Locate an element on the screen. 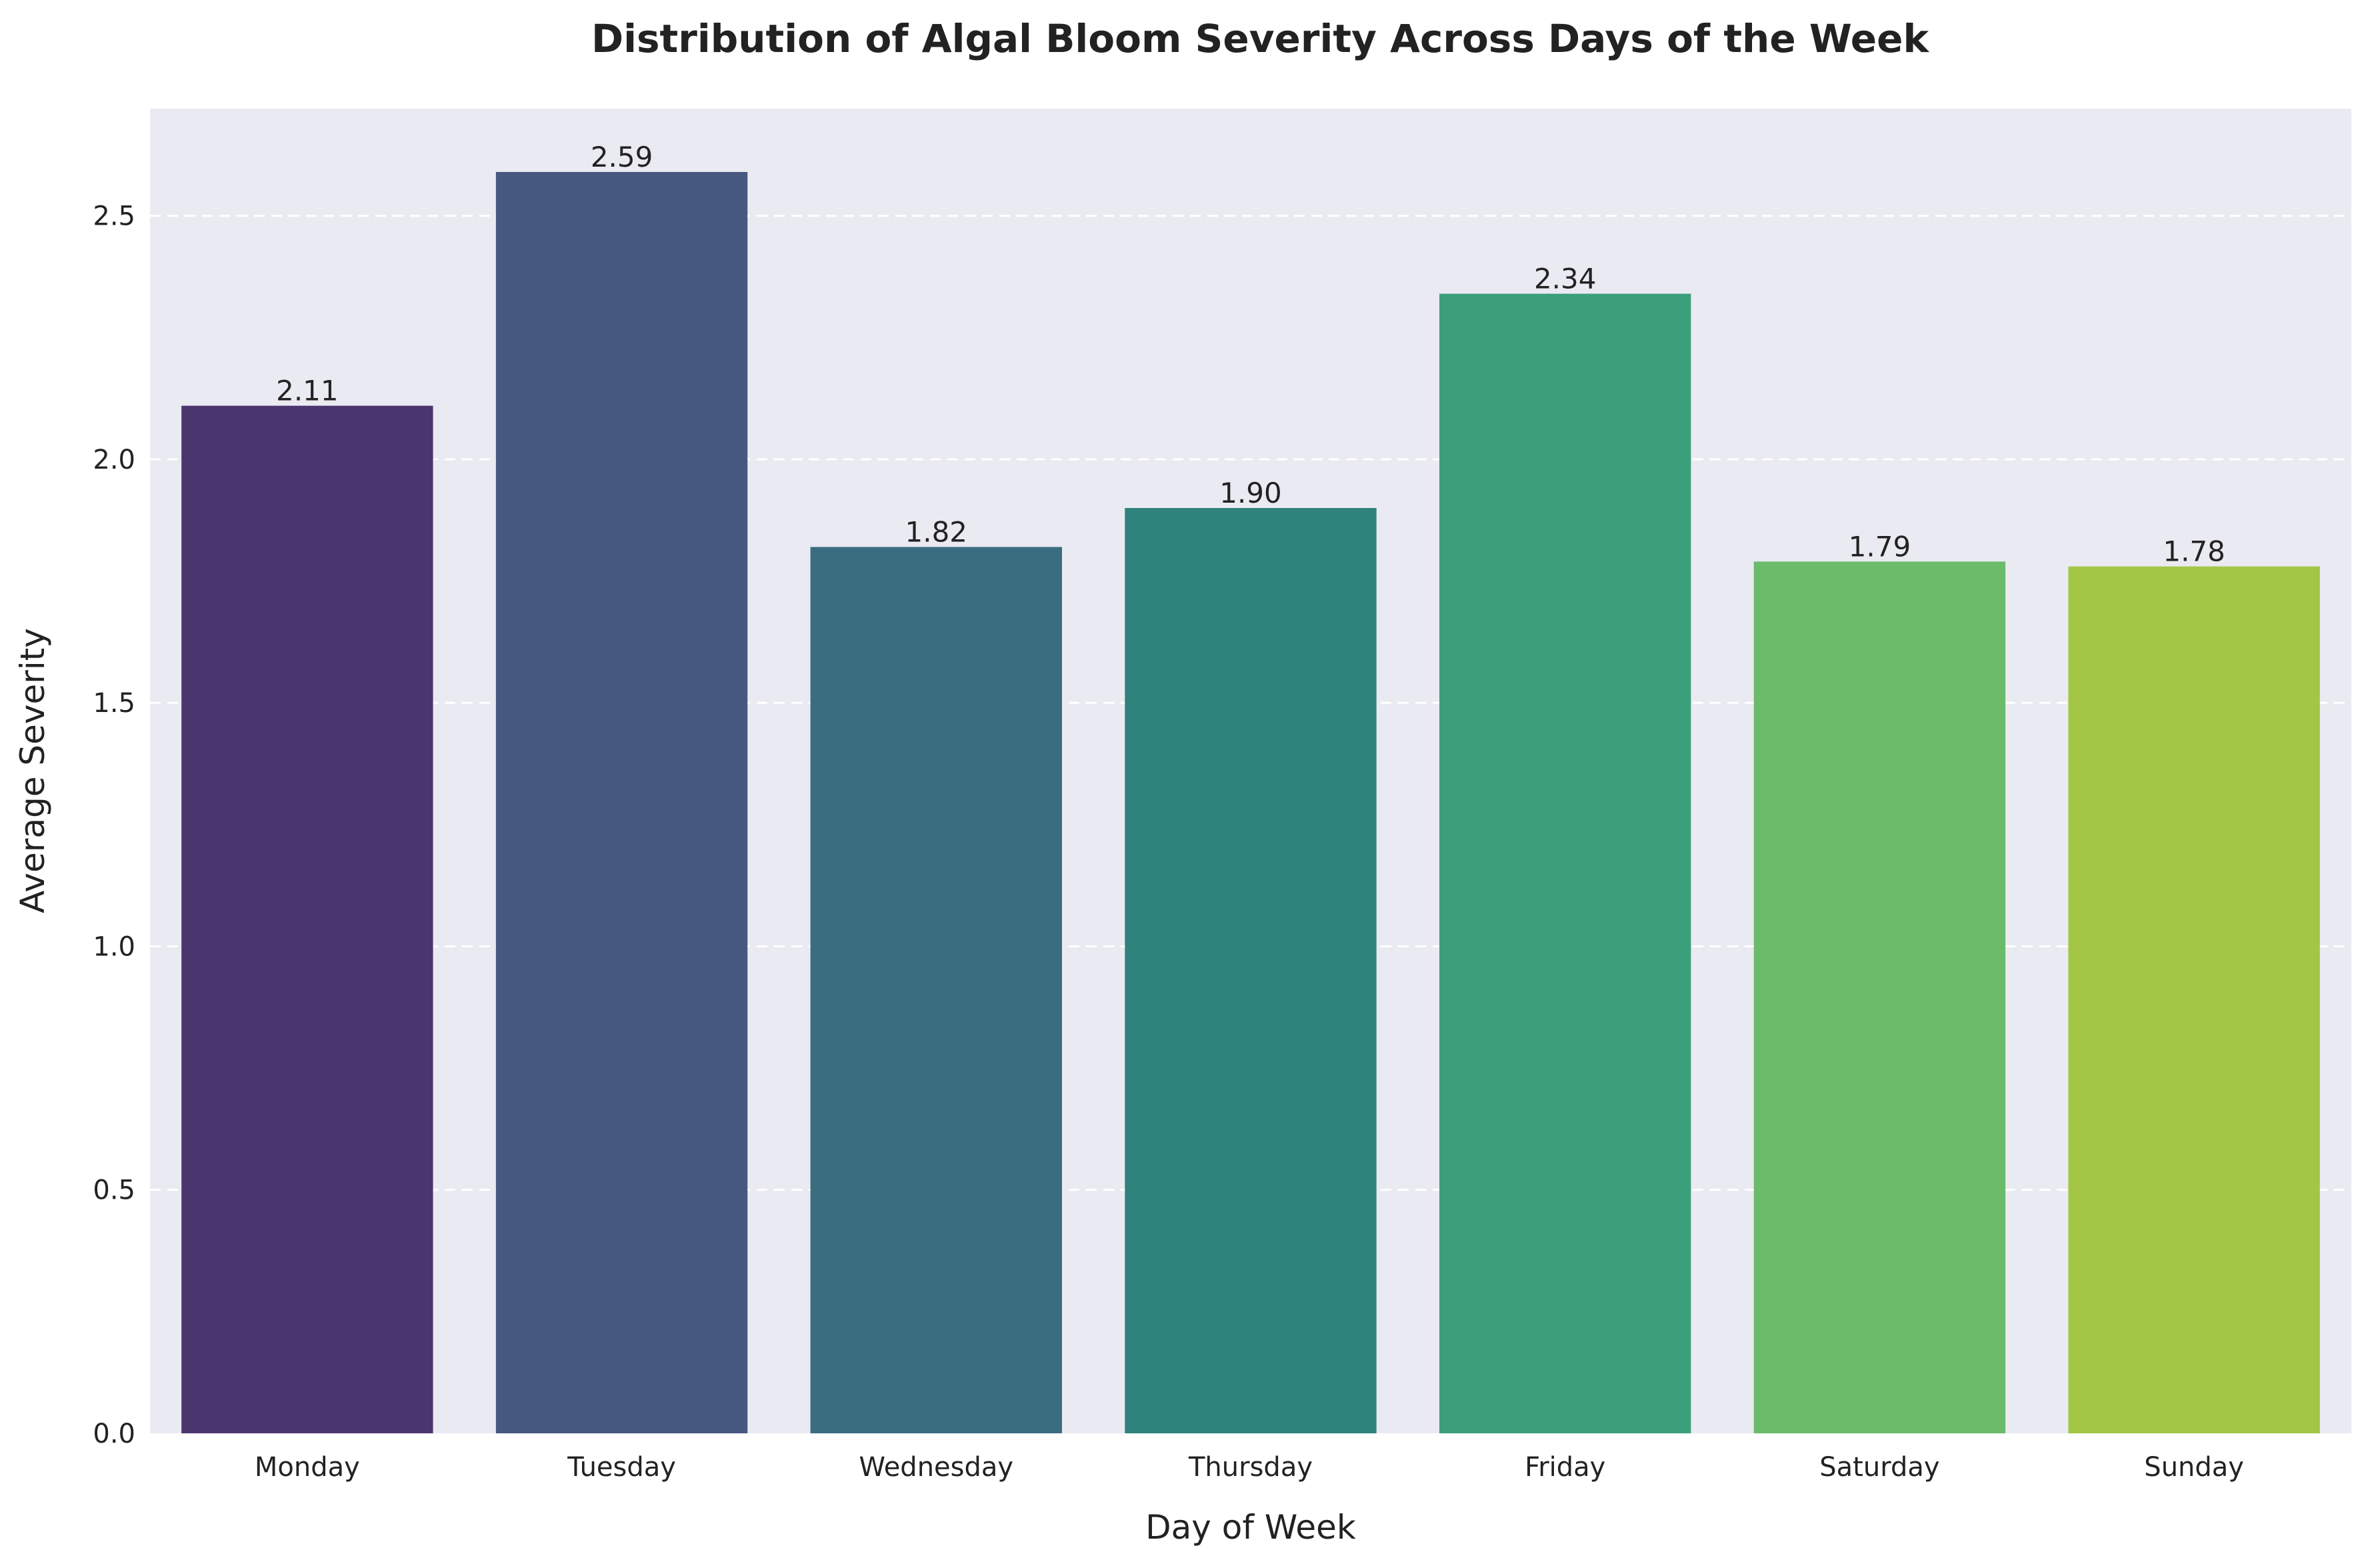  y-axis-label: Average Severity is located at coordinates (32, 770).